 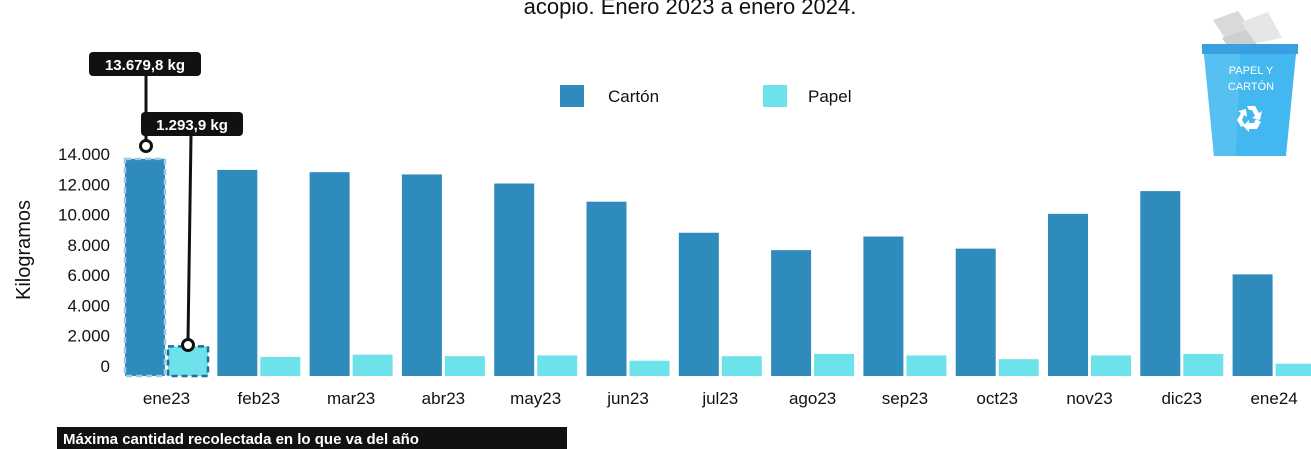 What do you see at coordinates (1068, 294) in the screenshot?
I see `bar-carton-nov23` at bounding box center [1068, 294].